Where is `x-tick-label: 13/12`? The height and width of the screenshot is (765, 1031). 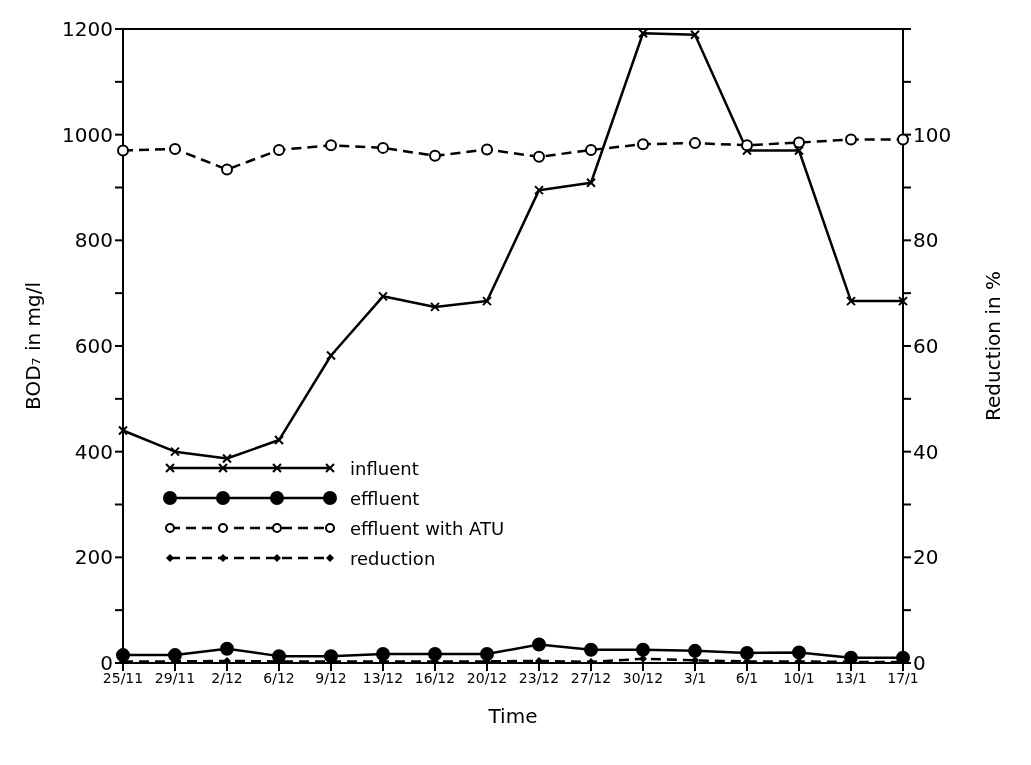
x-tick-label: 13/12 is located at coordinates (383, 677).